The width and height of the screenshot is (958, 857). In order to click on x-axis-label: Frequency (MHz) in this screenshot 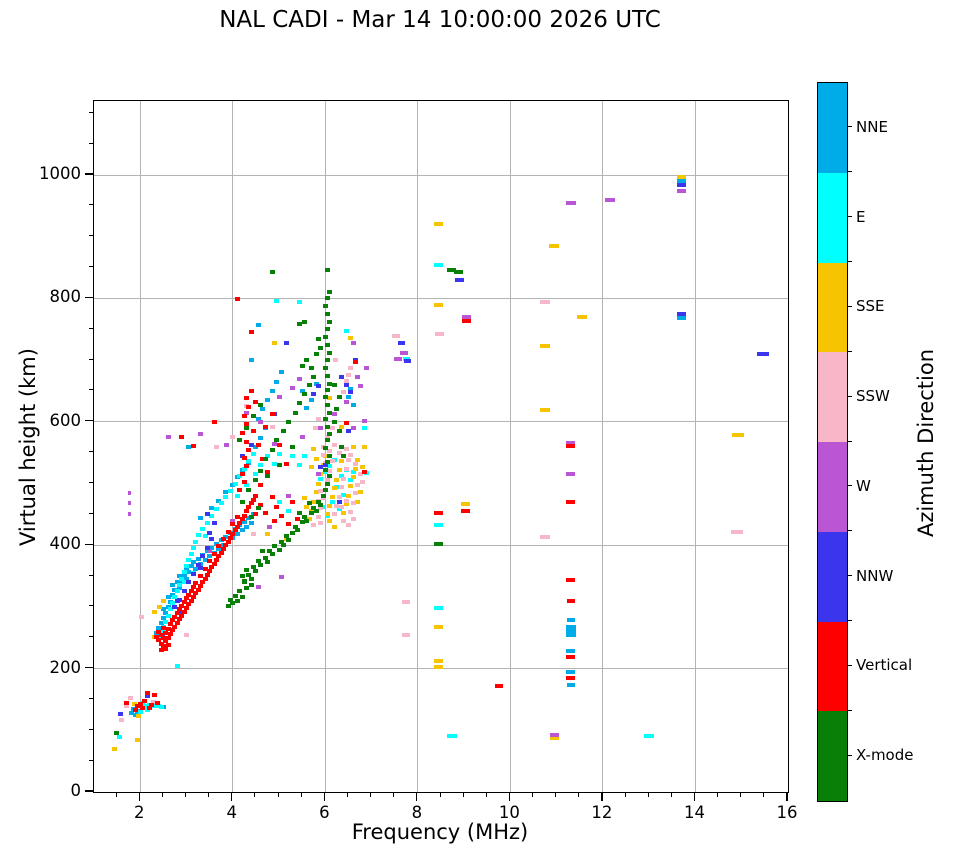, I will do `click(440, 832)`.